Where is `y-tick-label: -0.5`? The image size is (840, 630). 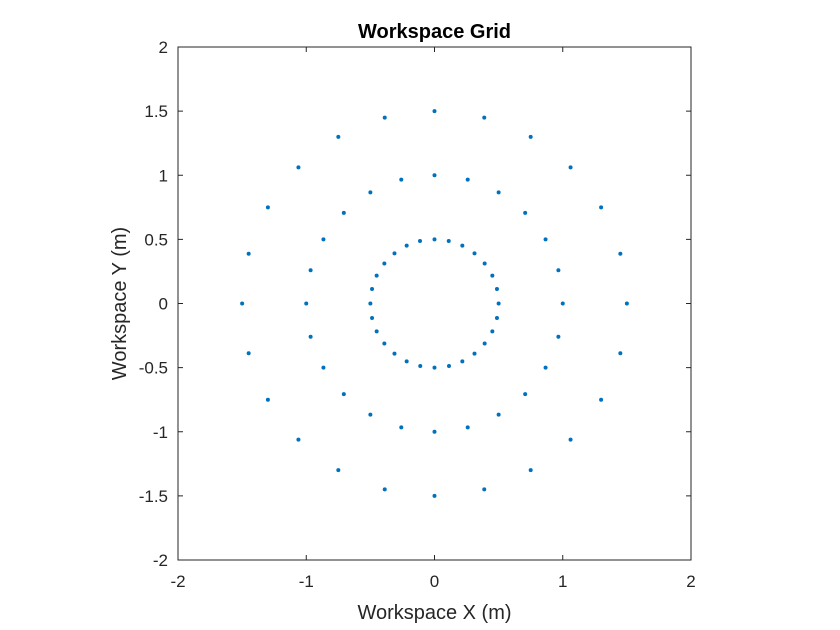
y-tick-label: -0.5 is located at coordinates (153, 368).